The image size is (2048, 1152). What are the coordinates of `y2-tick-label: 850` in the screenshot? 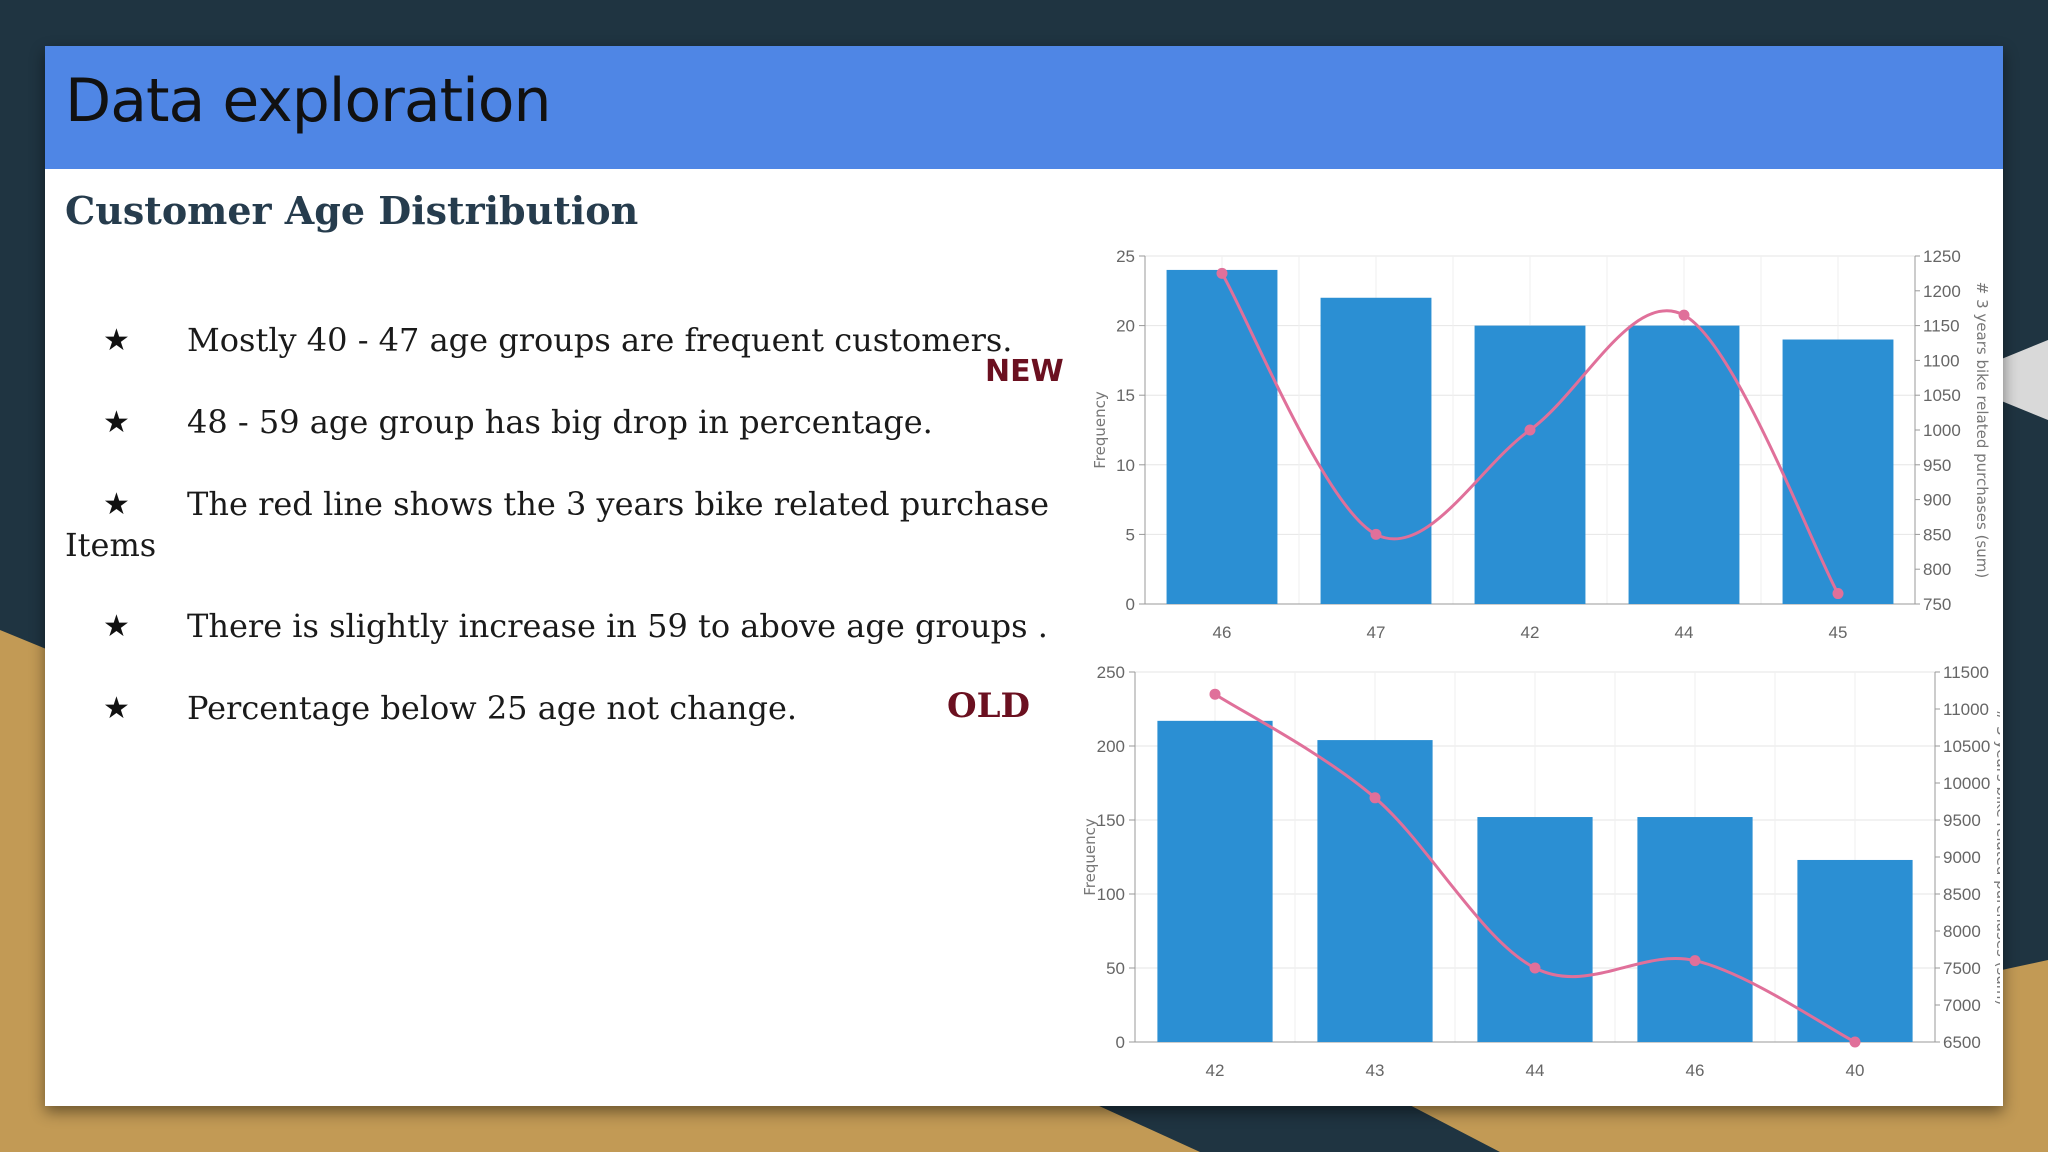 It's located at (1937, 534).